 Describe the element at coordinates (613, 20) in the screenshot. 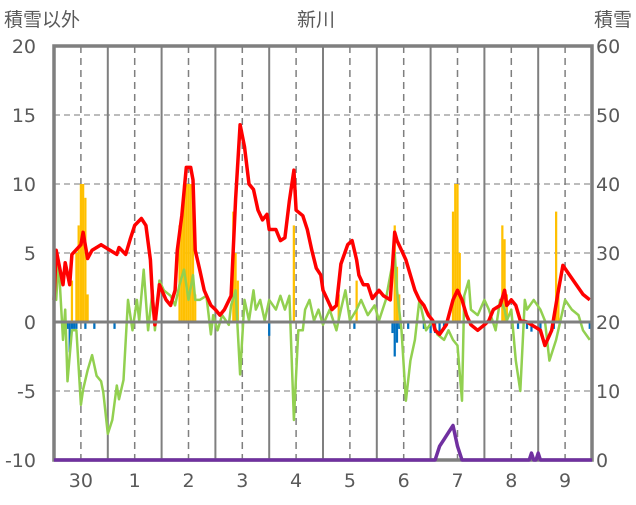

I see `right-axis-label: 積雪` at that location.